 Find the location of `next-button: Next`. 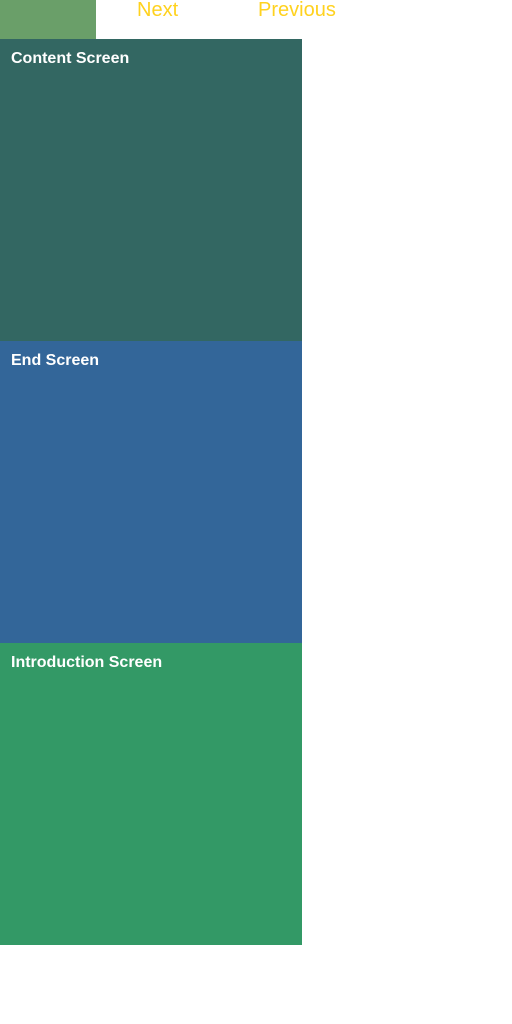

next-button: Next is located at coordinates (158, 10).